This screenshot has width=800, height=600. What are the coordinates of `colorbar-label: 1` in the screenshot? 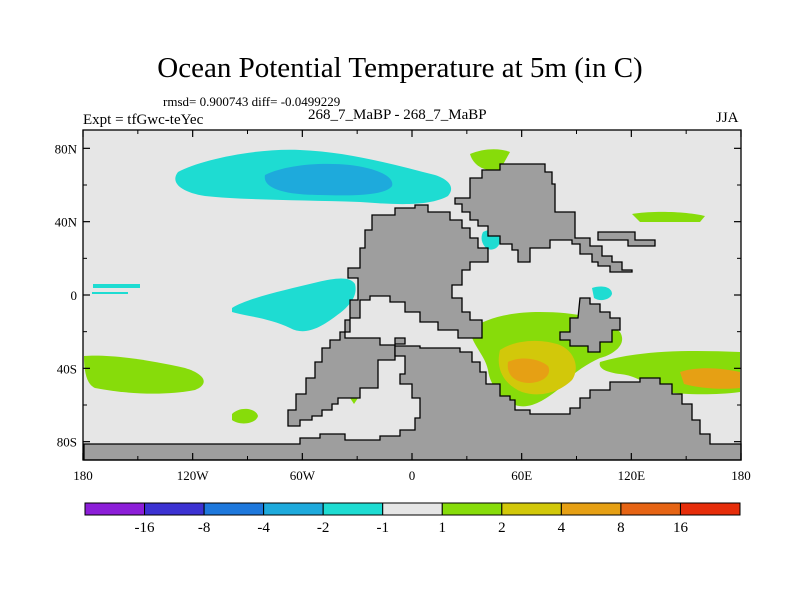 It's located at (443, 528).